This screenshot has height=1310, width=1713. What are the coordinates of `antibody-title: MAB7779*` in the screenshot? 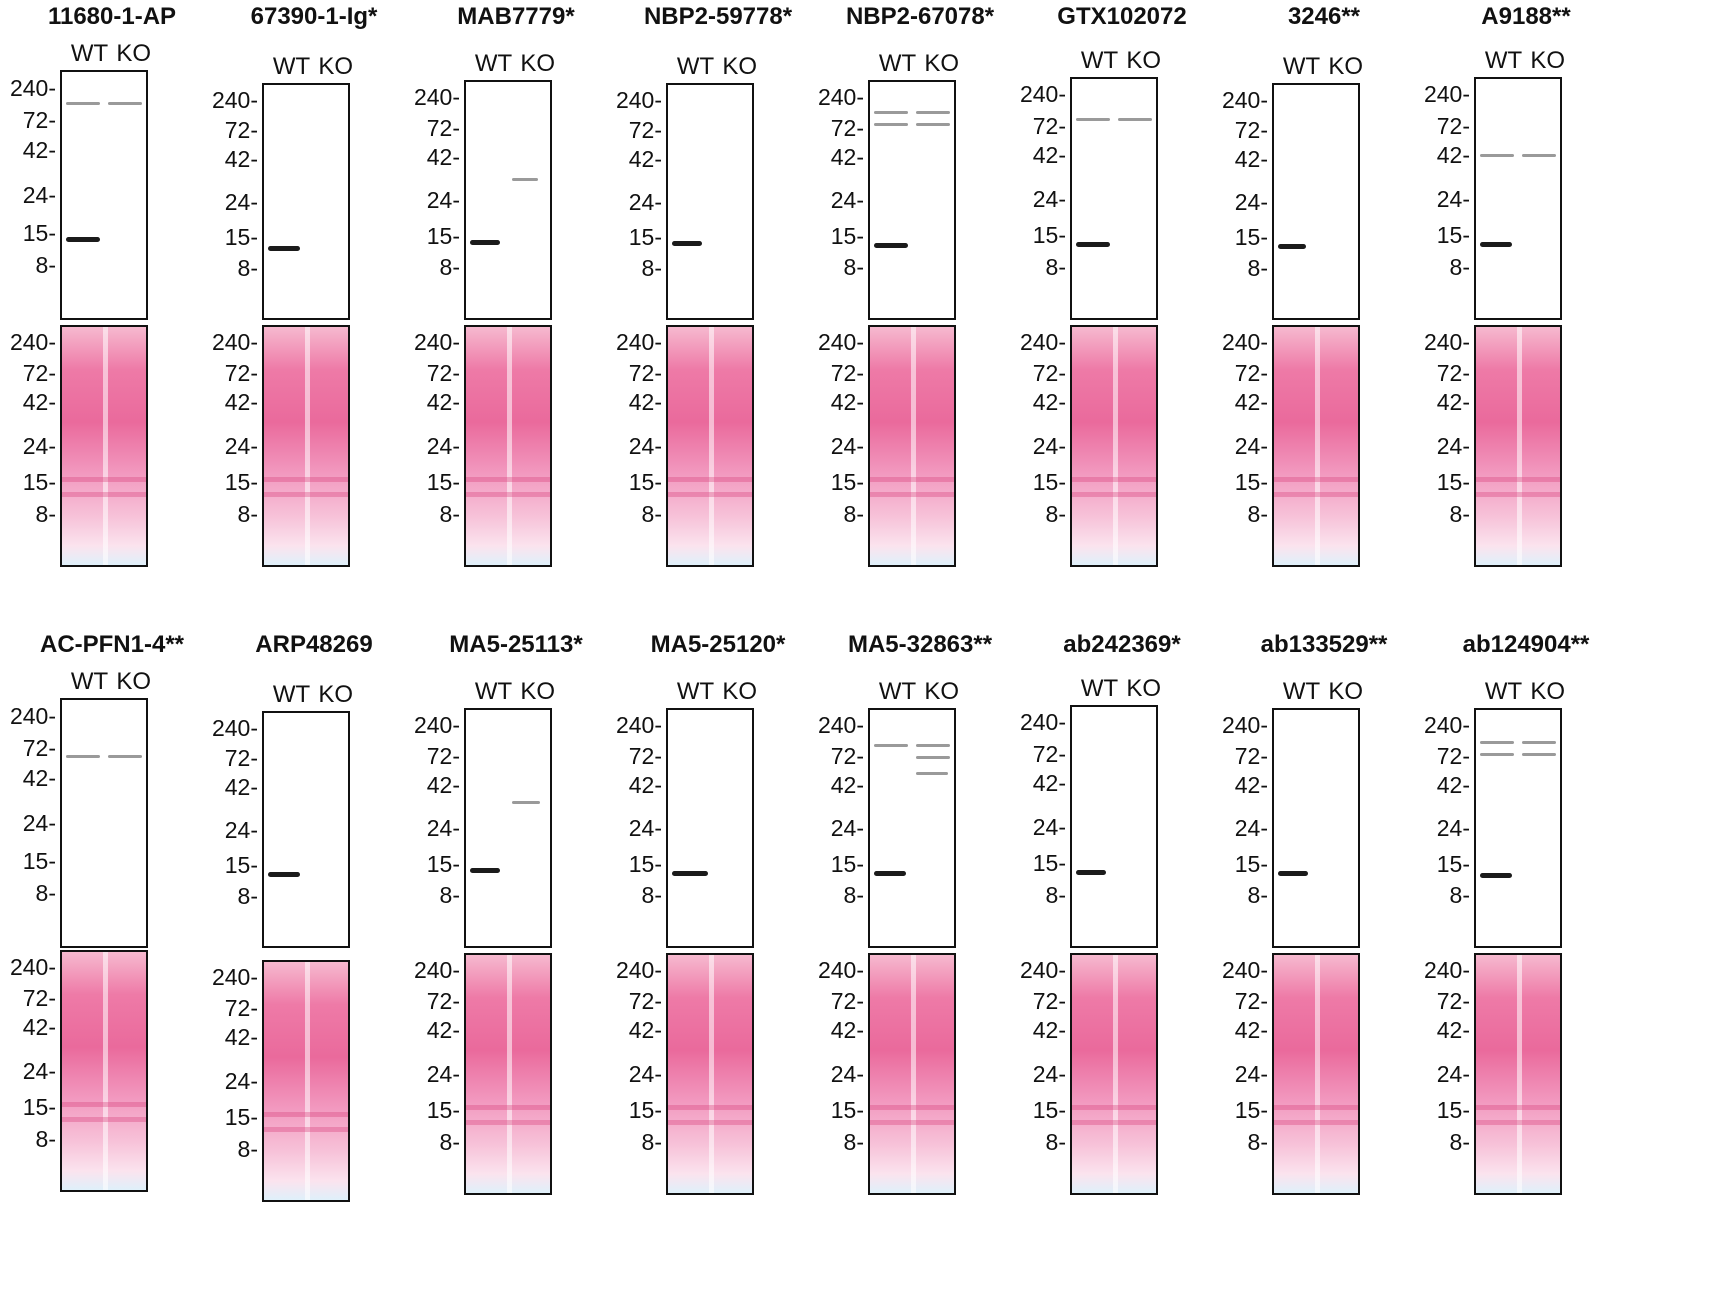 It's located at (516, 16).